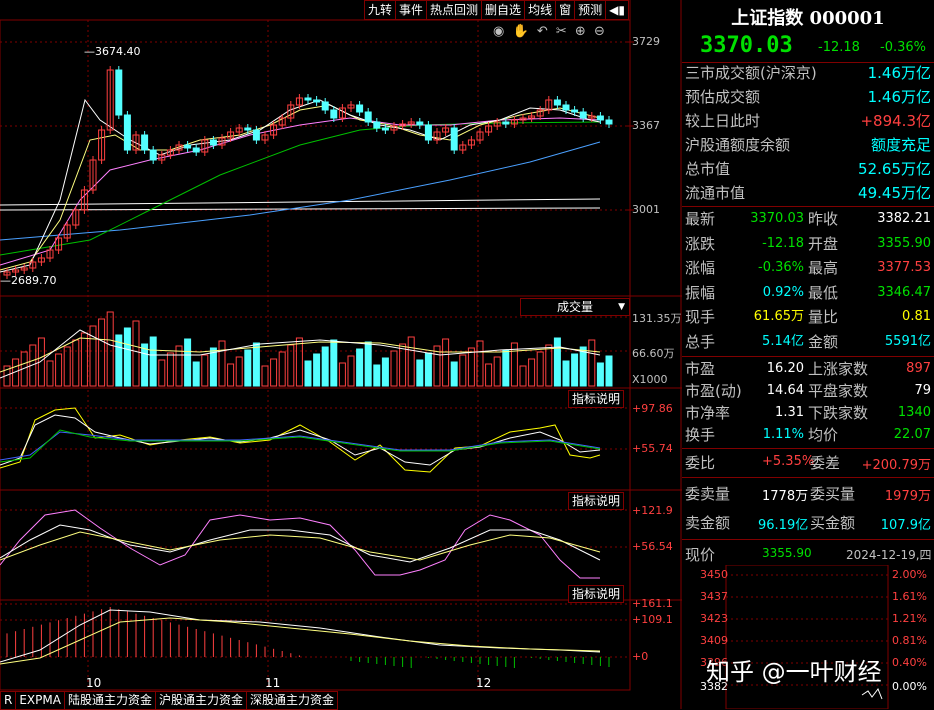  I want to click on ind3-y-label-3: +0, so click(640, 656).